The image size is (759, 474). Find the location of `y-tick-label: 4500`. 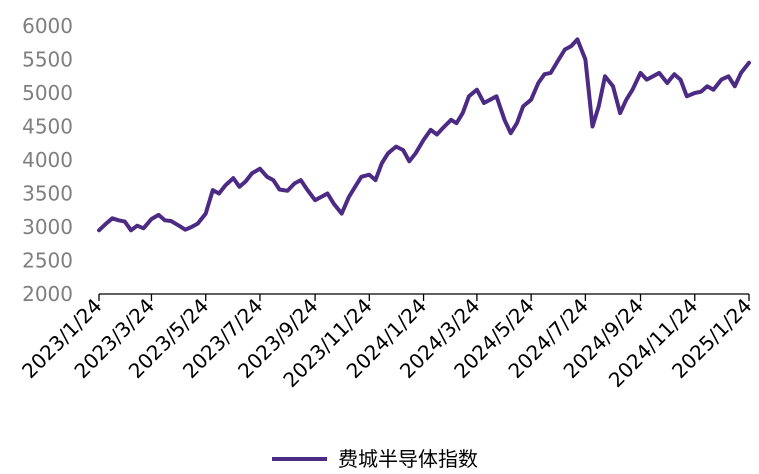

y-tick-label: 4500 is located at coordinates (47, 127).